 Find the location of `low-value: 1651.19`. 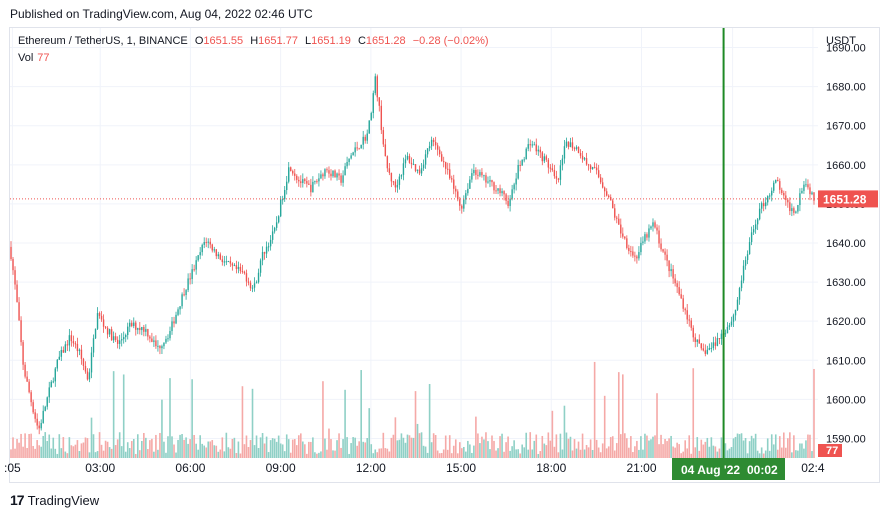

low-value: 1651.19 is located at coordinates (331, 41).